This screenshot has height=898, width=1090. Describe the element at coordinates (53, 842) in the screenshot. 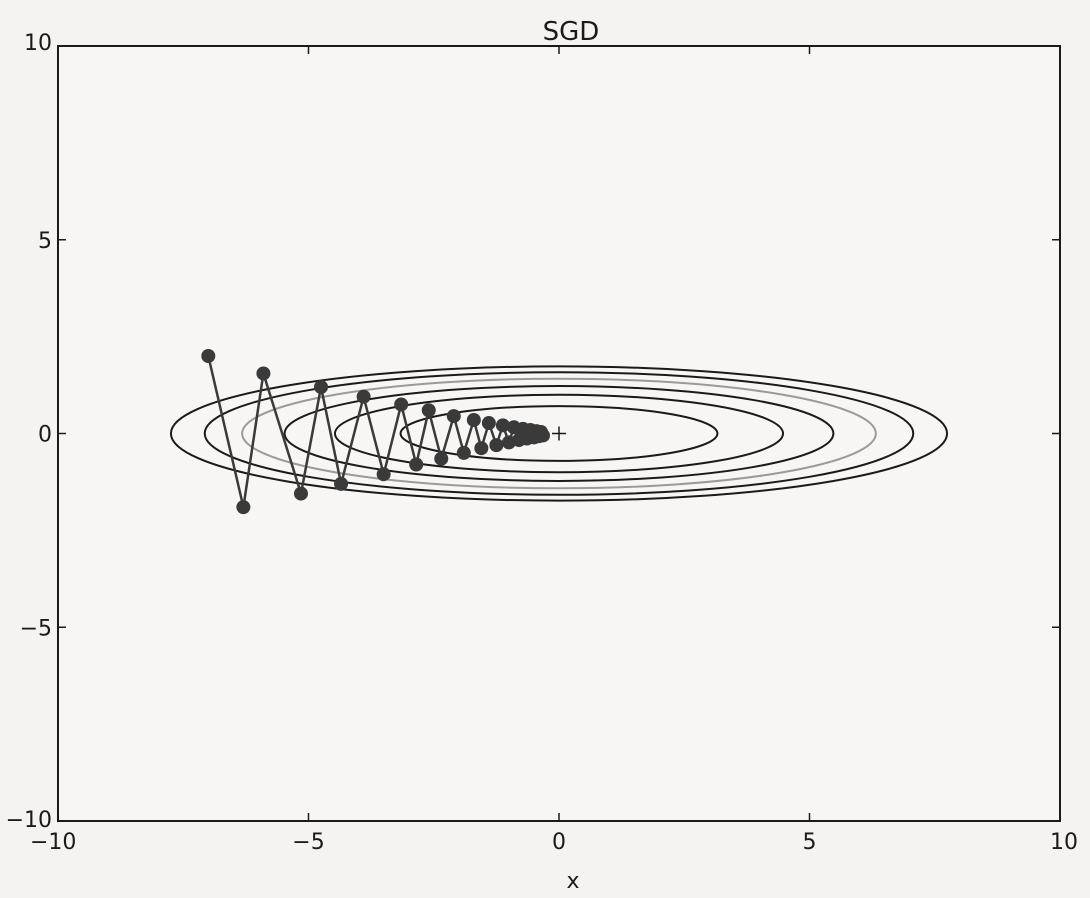

I see `x-tick-label: −10` at that location.